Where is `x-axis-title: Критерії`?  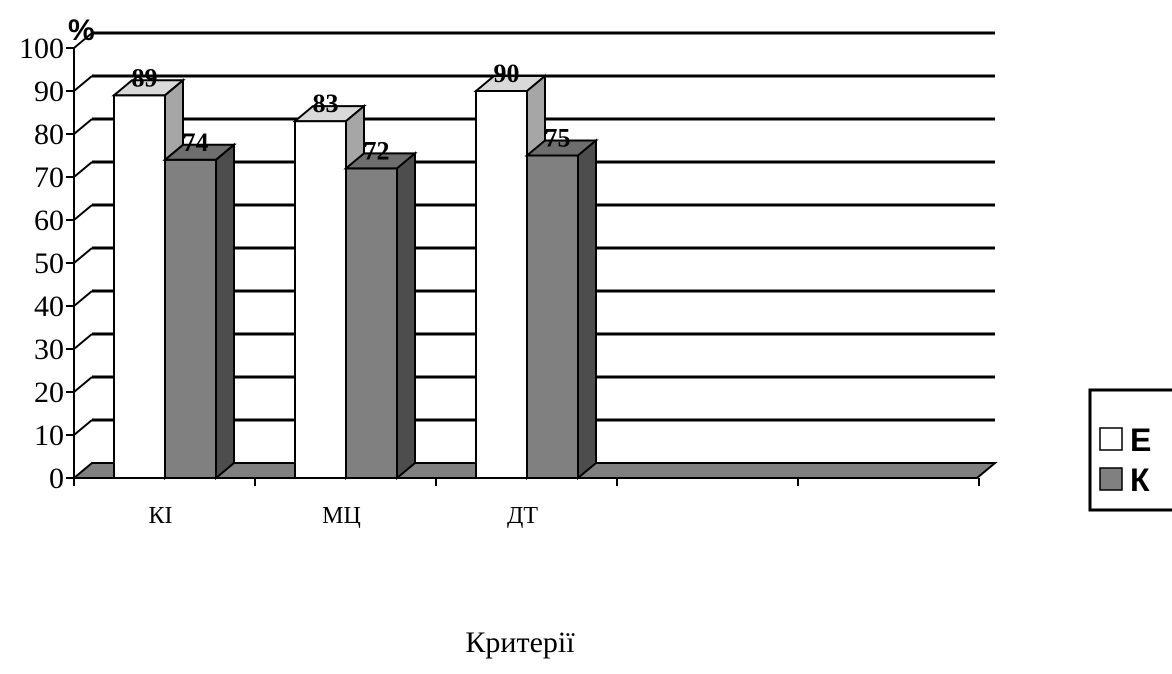
x-axis-title: Критерії is located at coordinates (520, 642).